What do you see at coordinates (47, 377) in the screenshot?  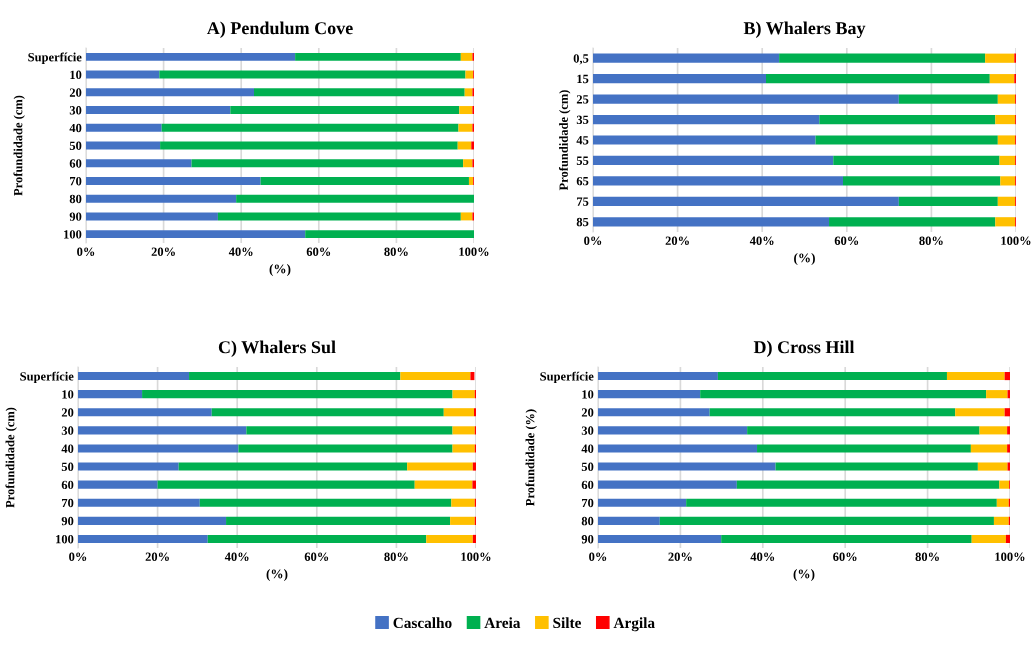 I see `y-tick-label: Superfície` at bounding box center [47, 377].